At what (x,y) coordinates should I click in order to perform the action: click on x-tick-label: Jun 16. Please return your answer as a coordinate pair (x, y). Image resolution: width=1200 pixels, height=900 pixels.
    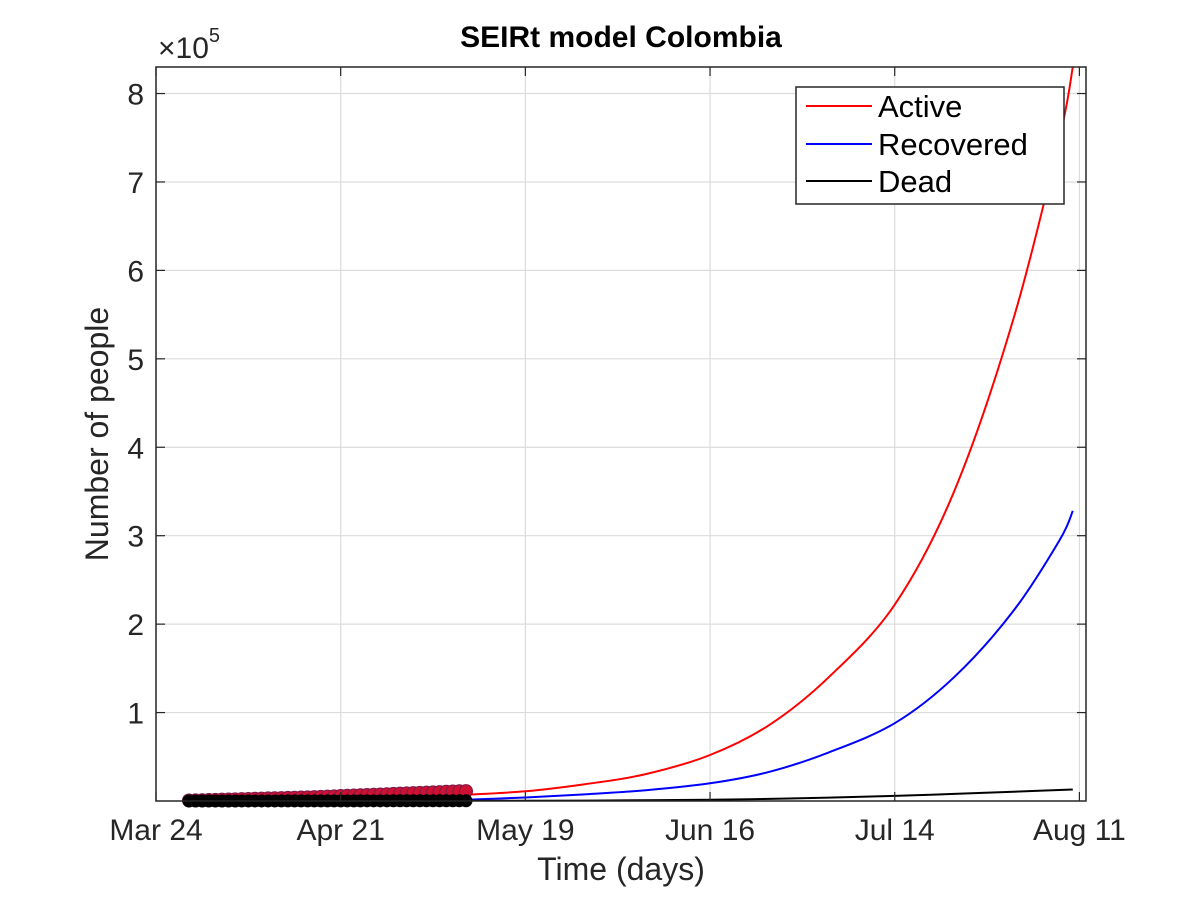
    Looking at the image, I should click on (710, 830).